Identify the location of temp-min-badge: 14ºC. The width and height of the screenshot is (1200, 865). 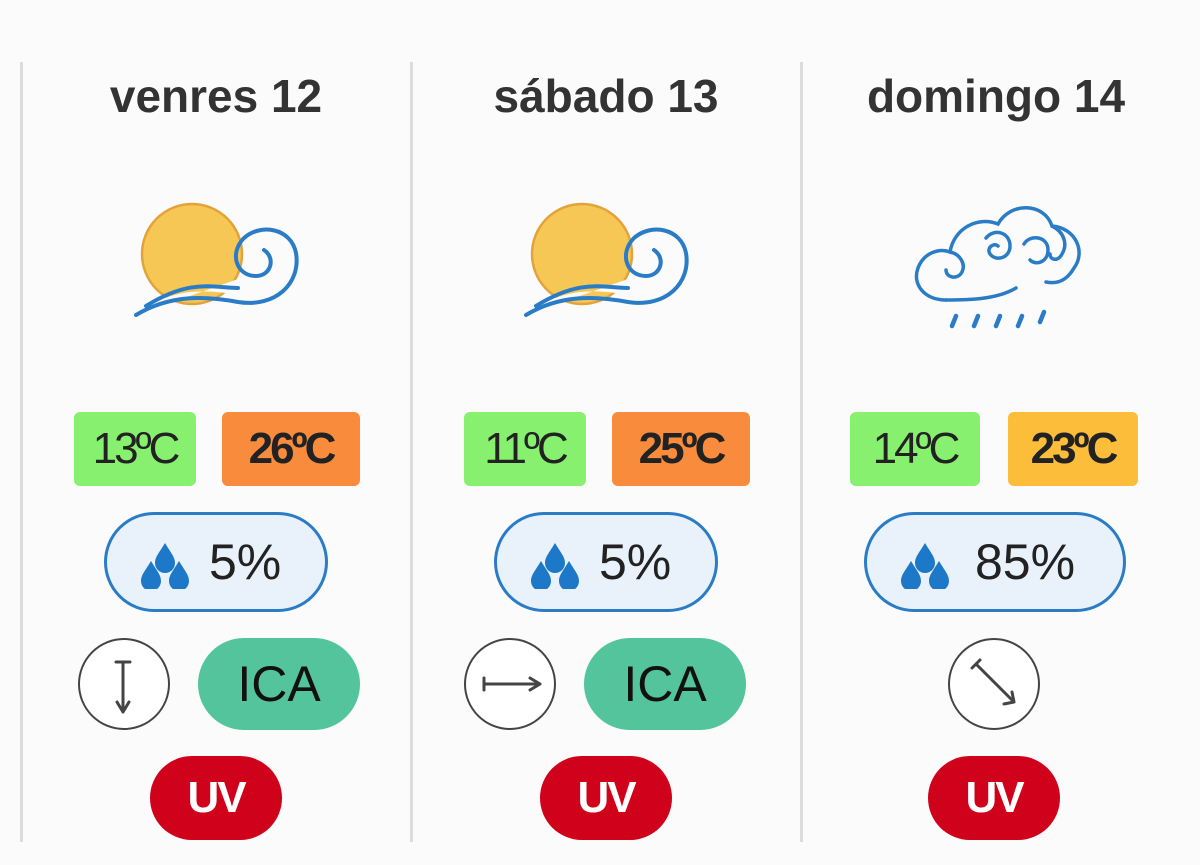
(915, 449).